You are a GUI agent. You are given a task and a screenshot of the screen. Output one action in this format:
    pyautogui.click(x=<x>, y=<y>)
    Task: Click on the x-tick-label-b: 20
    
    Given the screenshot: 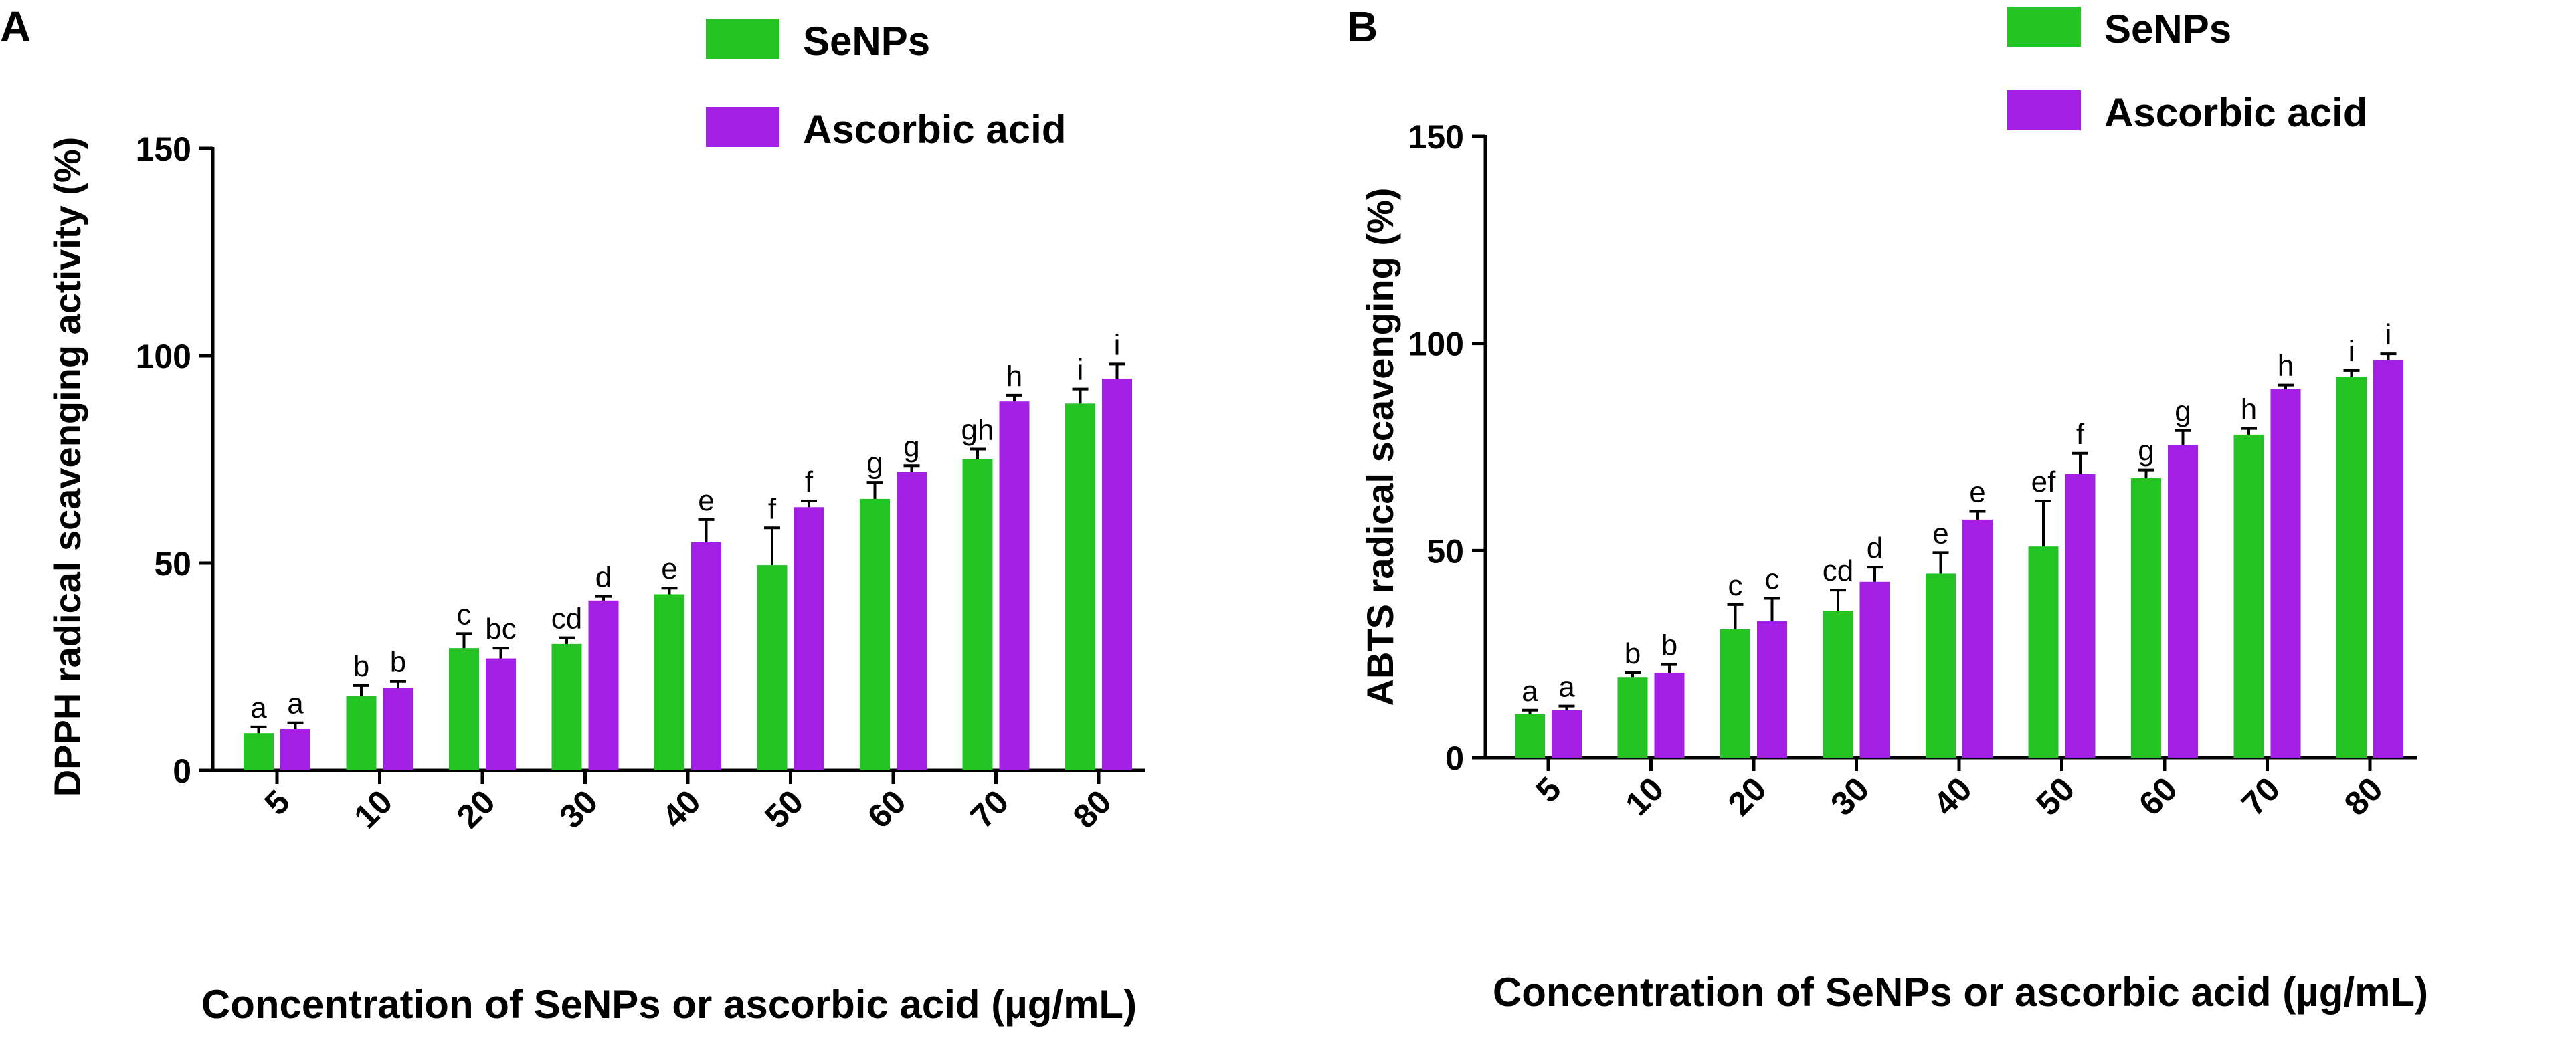 What is the action you would take?
    pyautogui.click(x=1747, y=796)
    